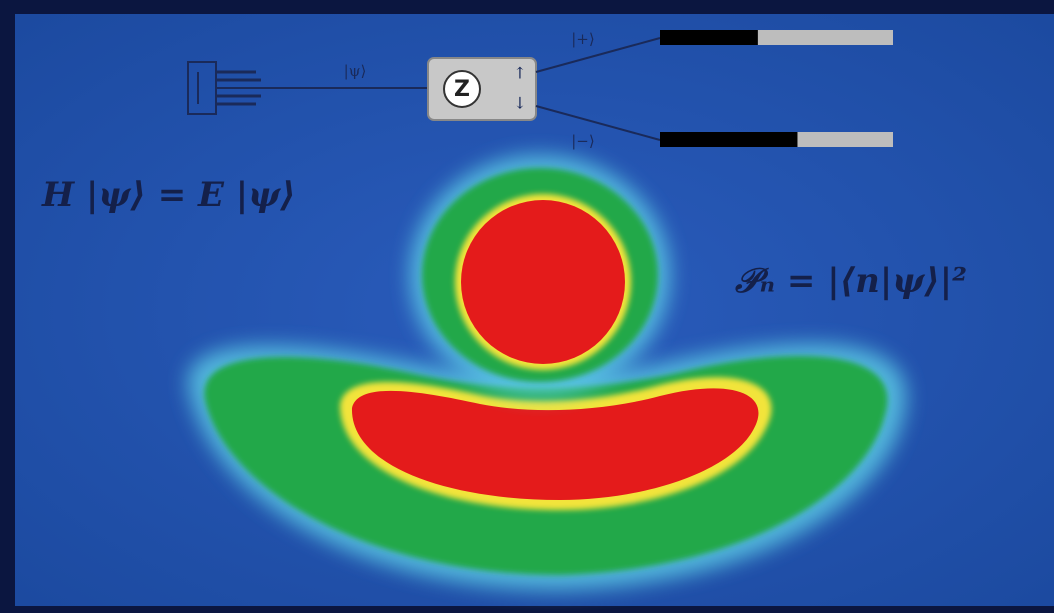  Describe the element at coordinates (424, 89) in the screenshot. I see `stern-gerlach: ↑ ↓` at that location.